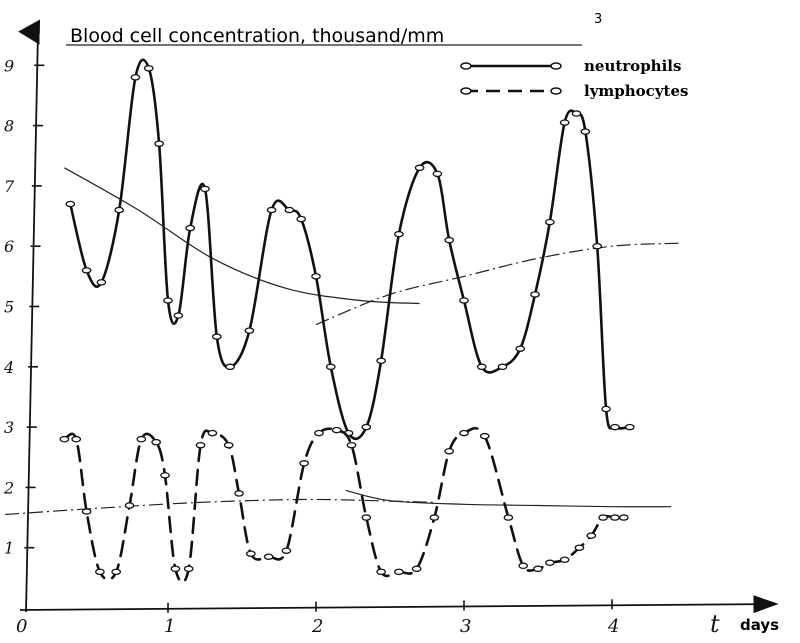 This screenshot has height=643, width=800. Describe the element at coordinates (466, 66) in the screenshot. I see `legend-marker-neutrophils-start` at that location.